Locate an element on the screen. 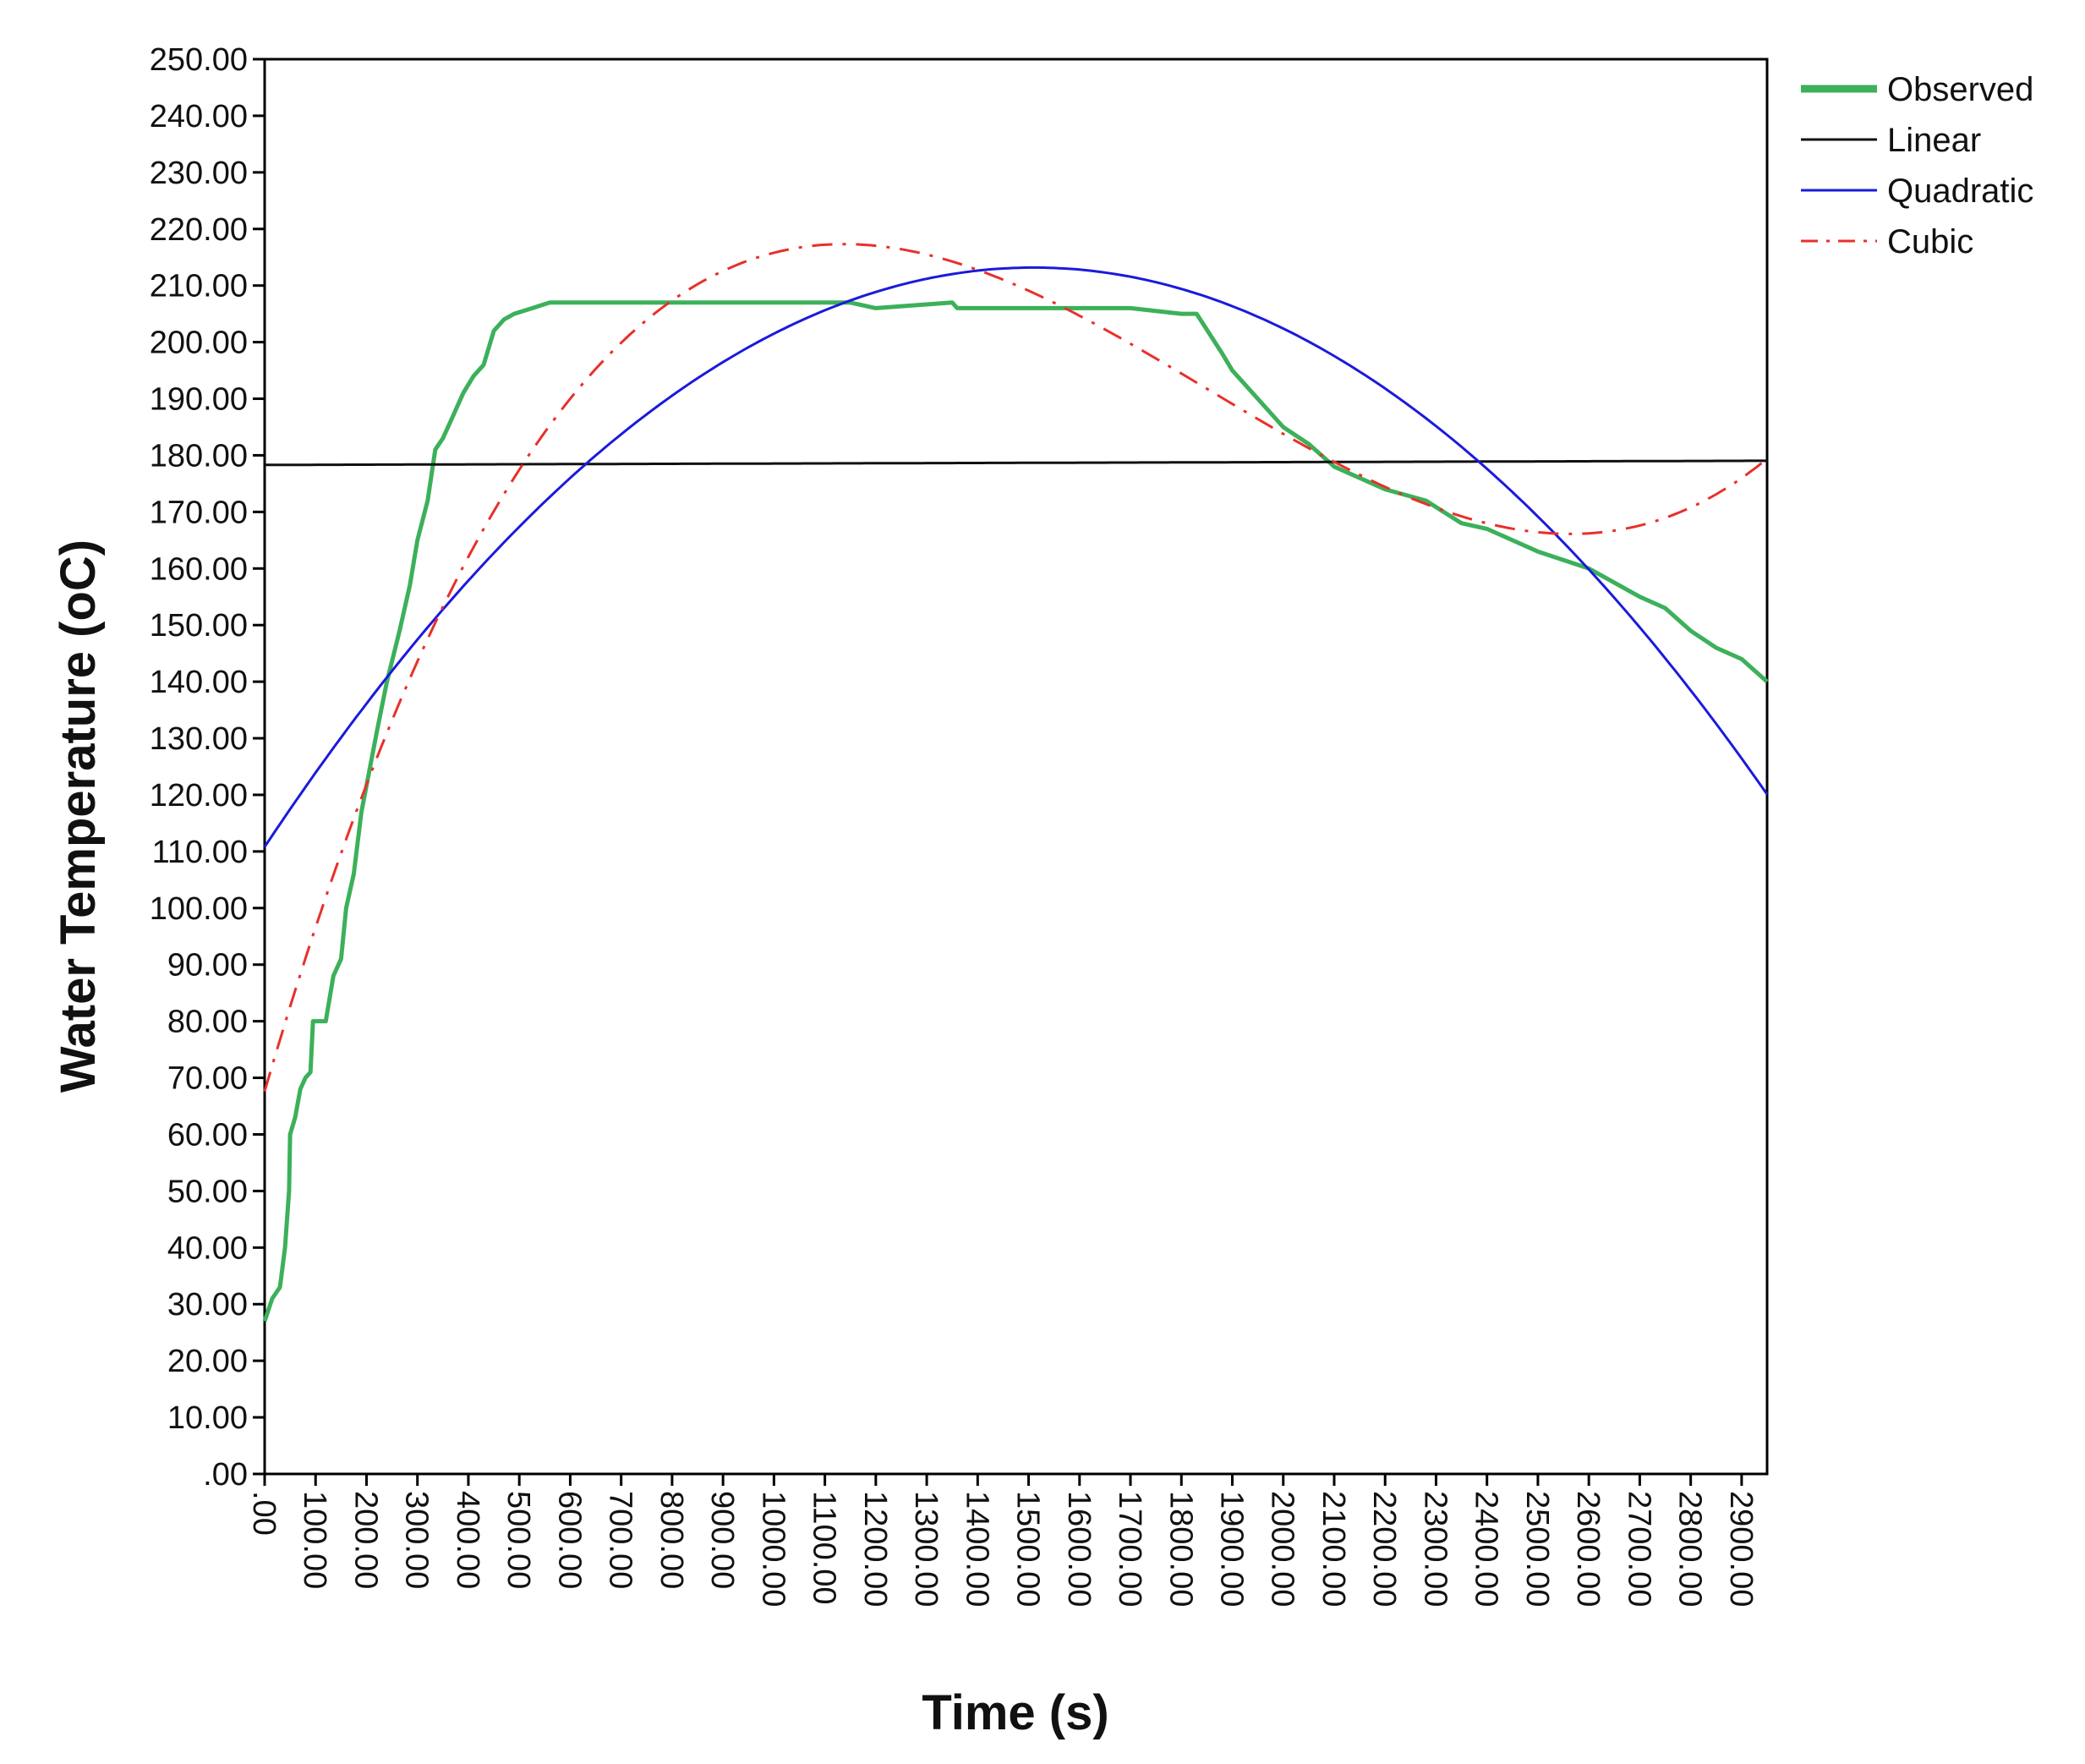 Image resolution: width=2085 pixels, height=1764 pixels. y-tick-label: 120.00 is located at coordinates (199, 796).